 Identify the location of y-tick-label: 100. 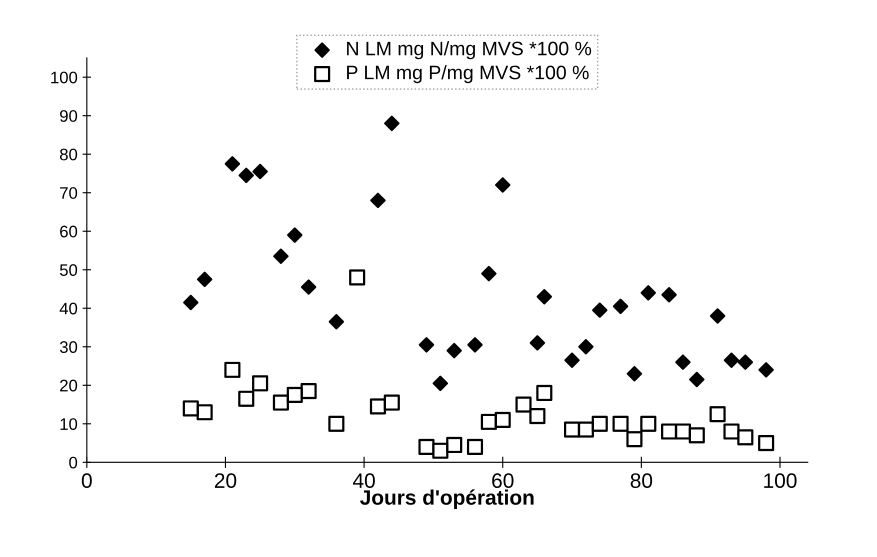
(64, 78).